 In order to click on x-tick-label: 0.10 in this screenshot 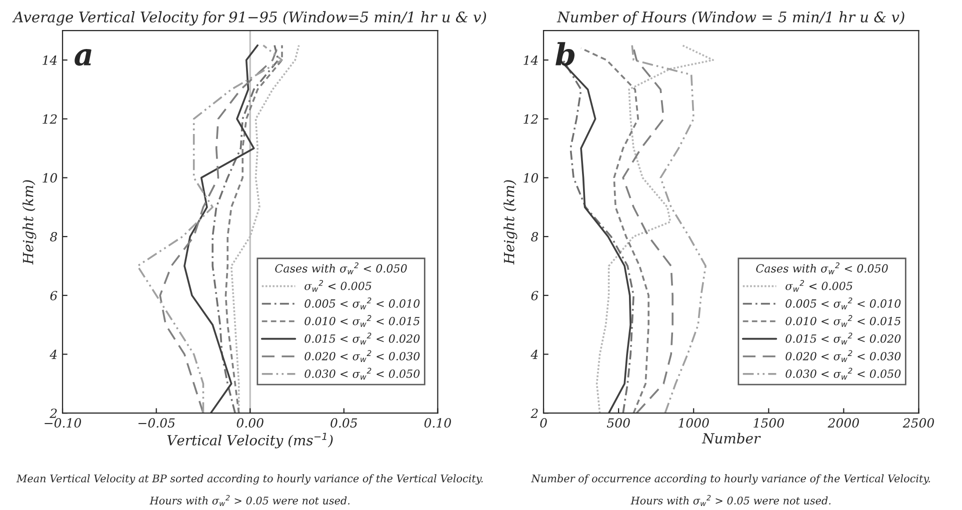, I will do `click(437, 423)`.